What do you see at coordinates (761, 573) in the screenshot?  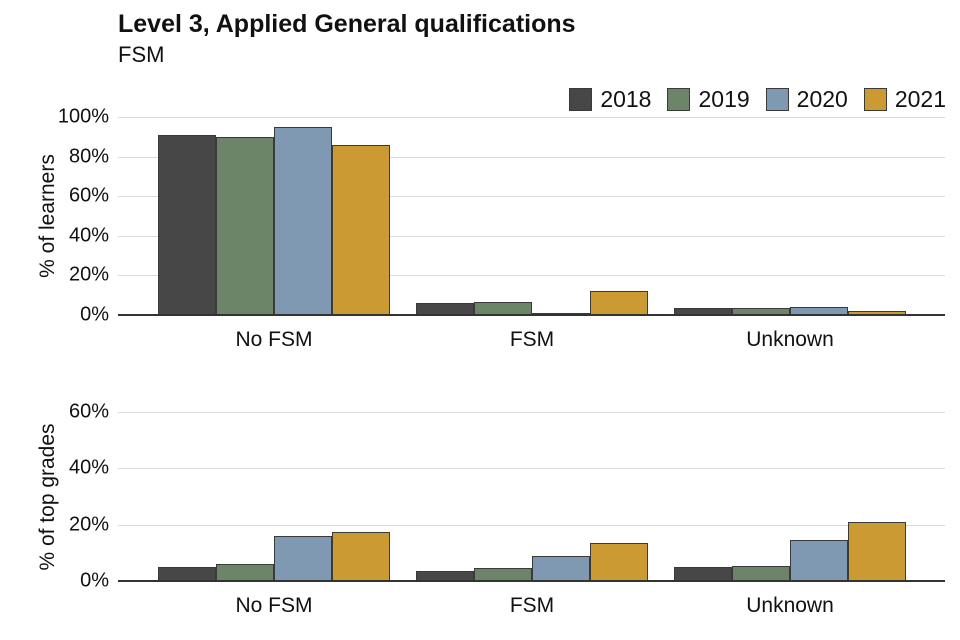 I see `bar-2019-unknown` at bounding box center [761, 573].